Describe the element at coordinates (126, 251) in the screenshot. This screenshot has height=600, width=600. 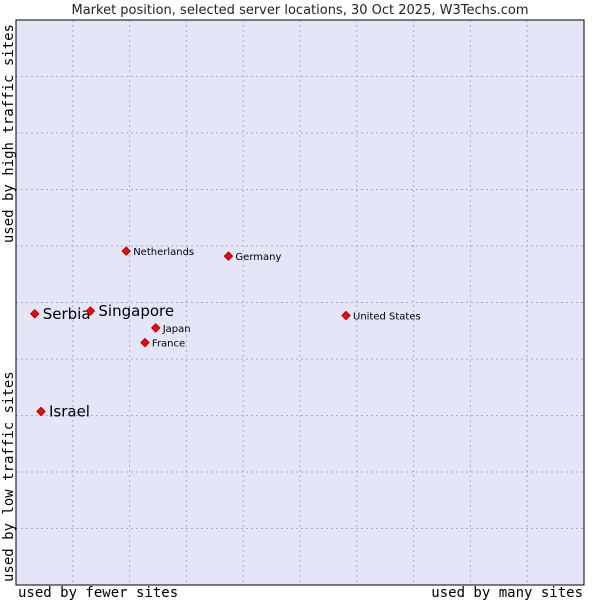
I see `point-marker-netherlands` at that location.